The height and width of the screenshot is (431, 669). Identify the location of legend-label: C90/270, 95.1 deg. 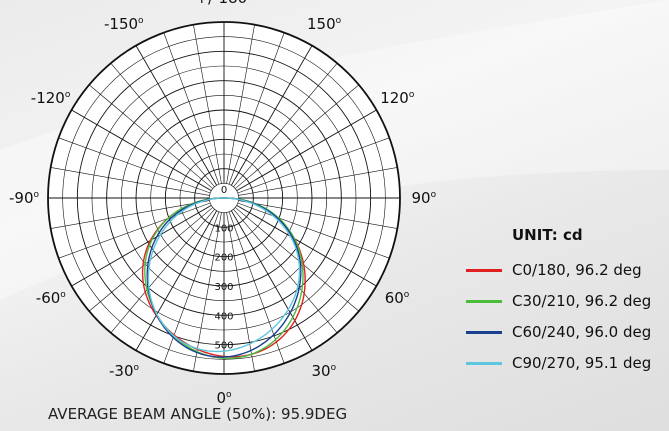
(582, 363).